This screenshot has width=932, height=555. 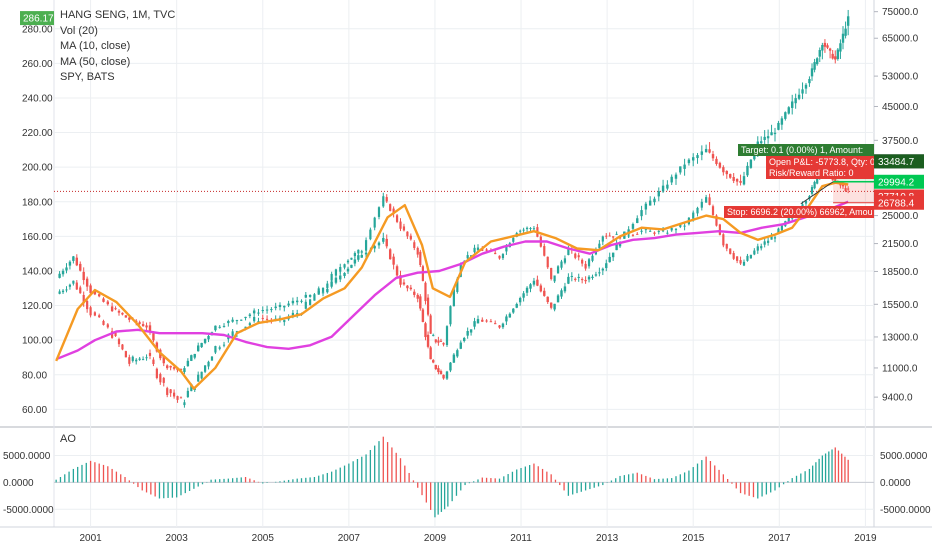 I want to click on ao-pane-label: AO, so click(x=68, y=439).